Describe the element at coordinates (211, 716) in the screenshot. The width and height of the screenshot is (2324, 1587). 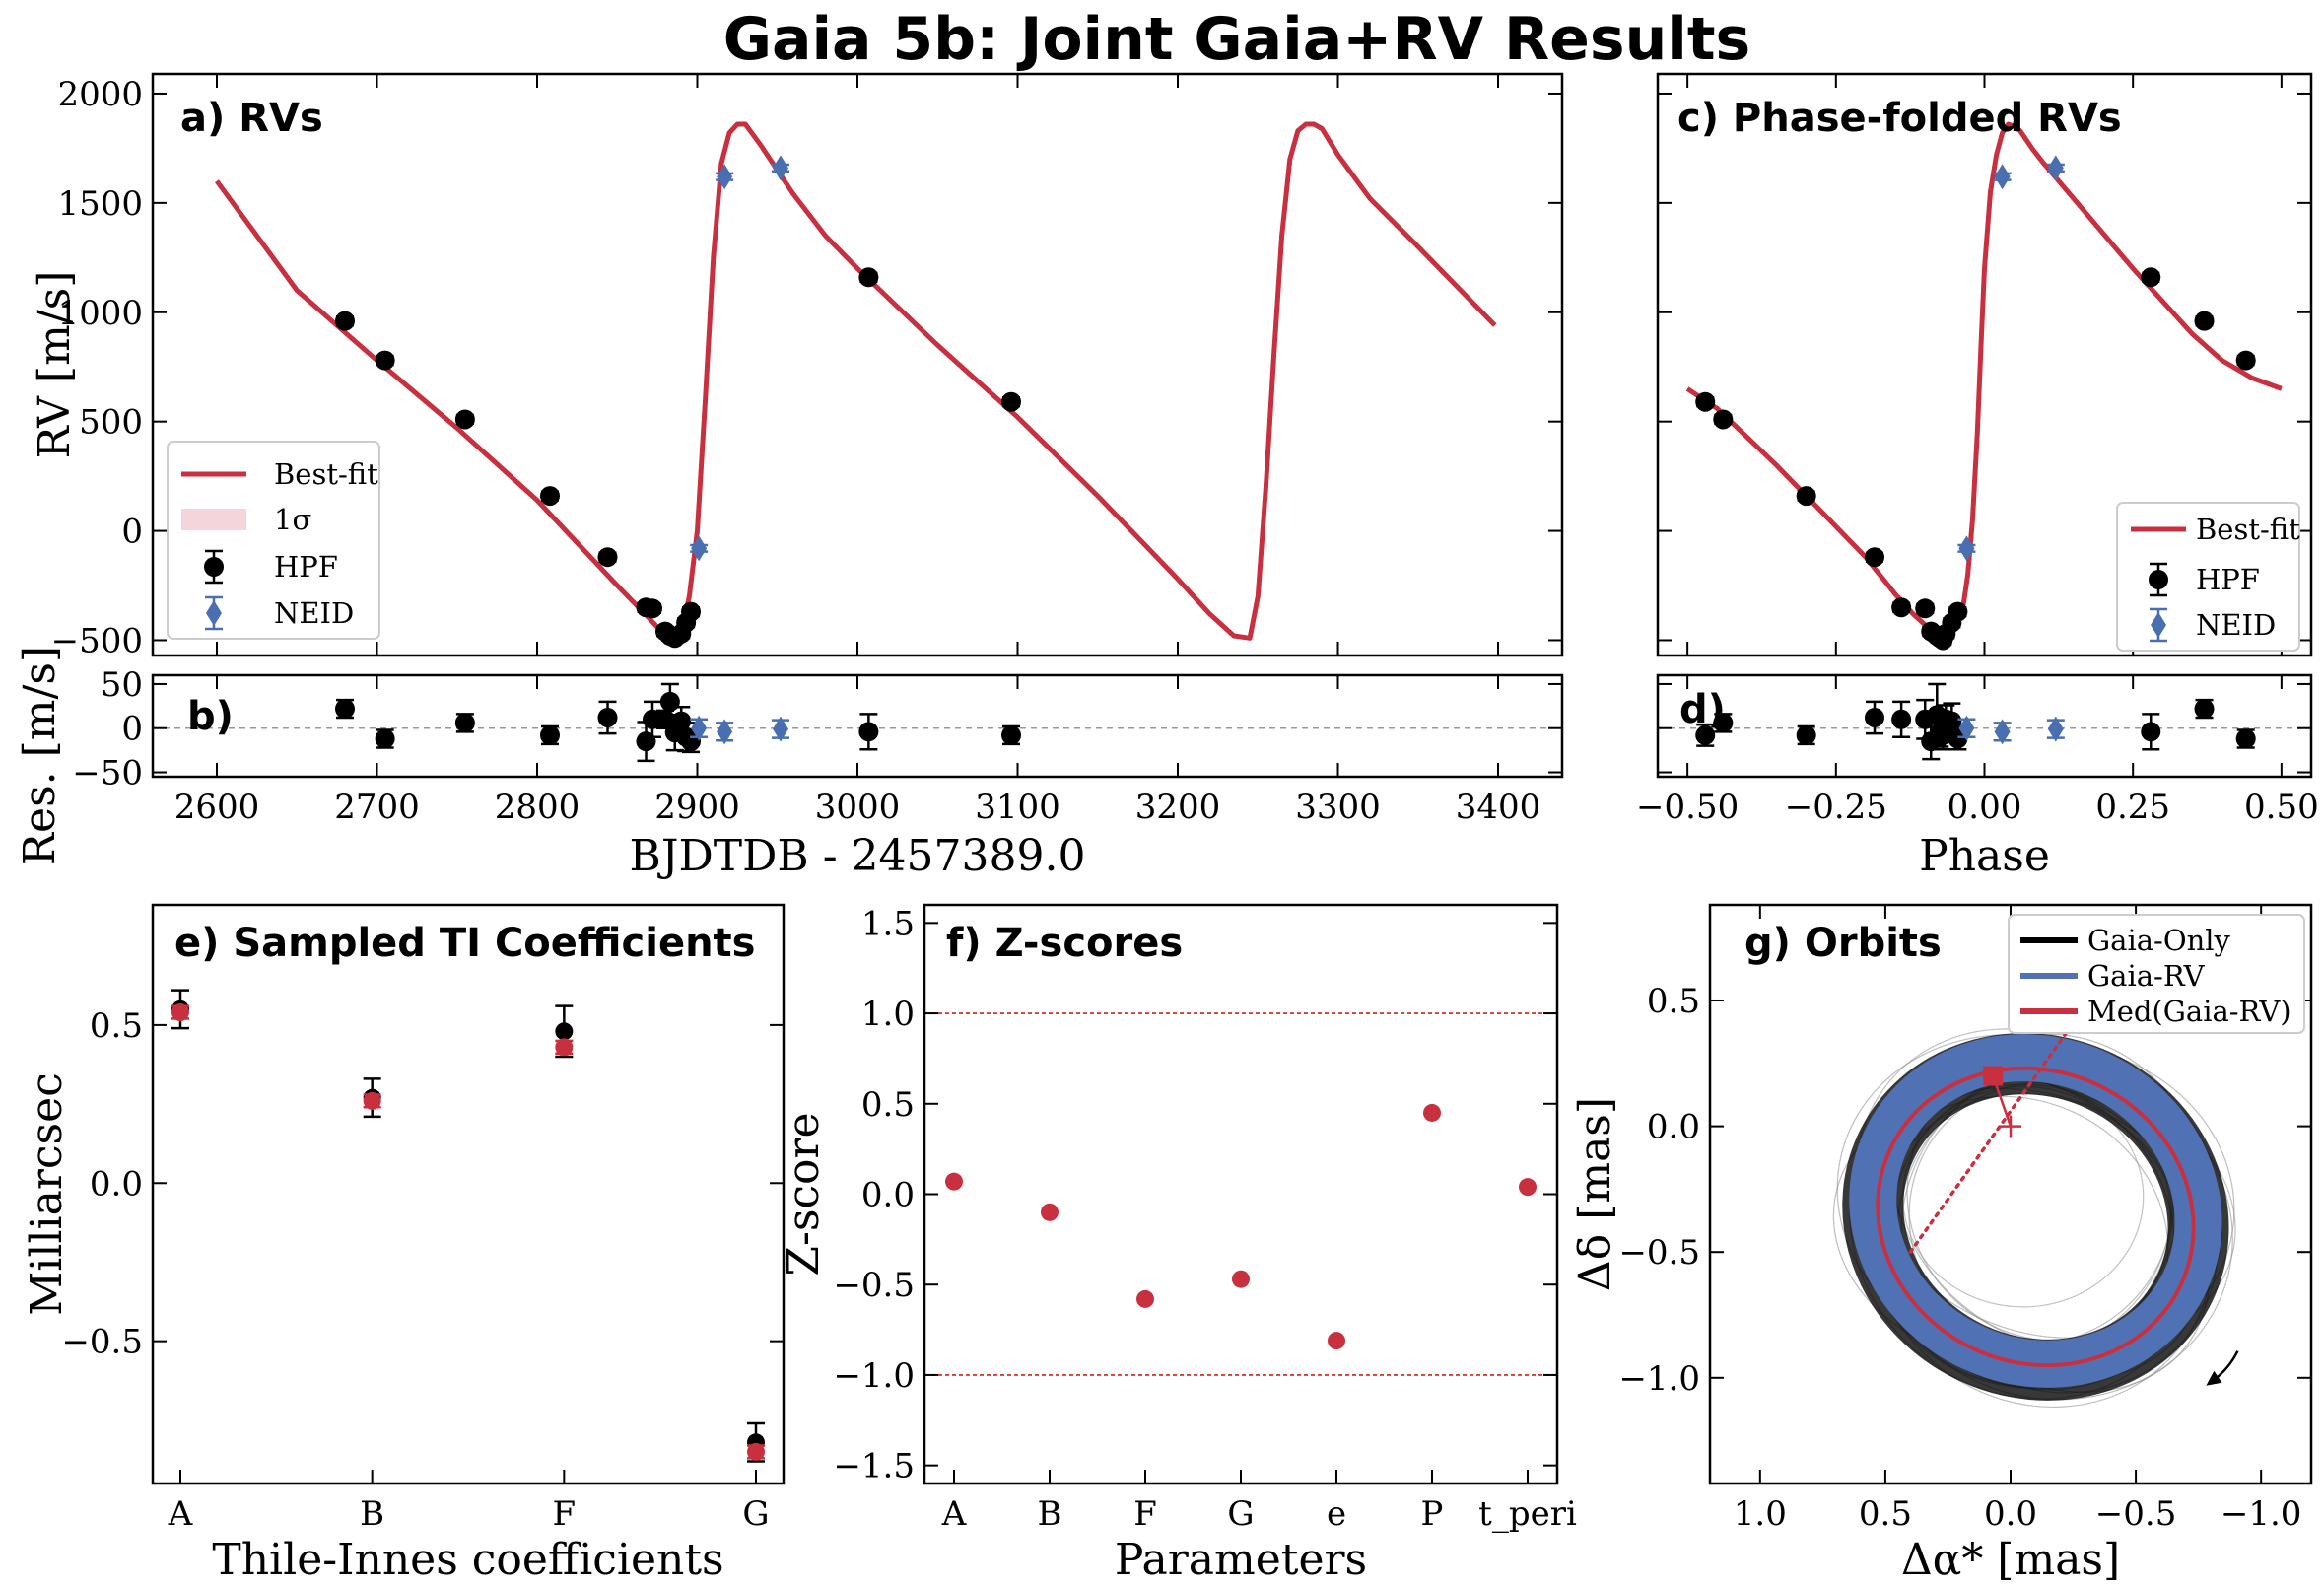
I see `panel-label: b)` at that location.